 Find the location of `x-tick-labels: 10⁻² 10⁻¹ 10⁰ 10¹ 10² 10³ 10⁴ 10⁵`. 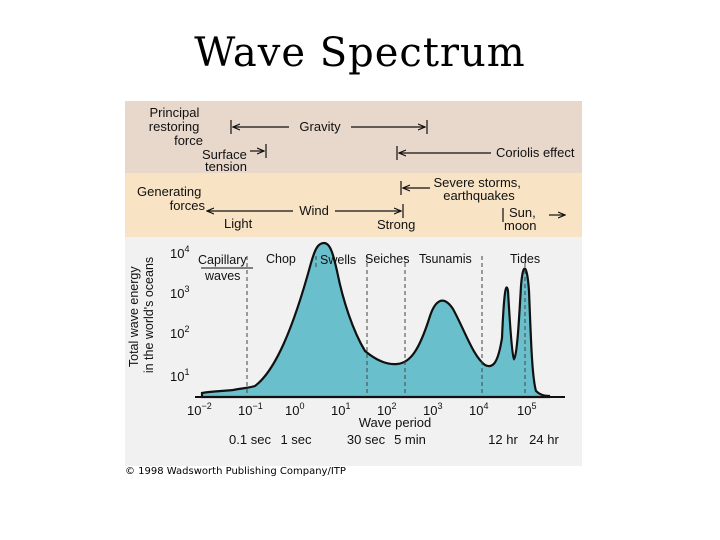

x-tick-labels: 10⁻² 10⁻¹ 10⁰ 10¹ 10² 10³ 10⁴ 10⁵ is located at coordinates (361, 409).